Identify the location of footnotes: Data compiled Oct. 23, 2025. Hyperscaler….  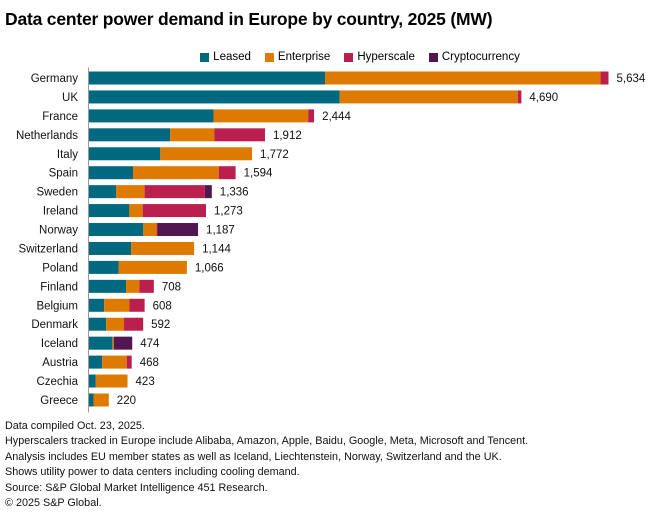
(266, 465).